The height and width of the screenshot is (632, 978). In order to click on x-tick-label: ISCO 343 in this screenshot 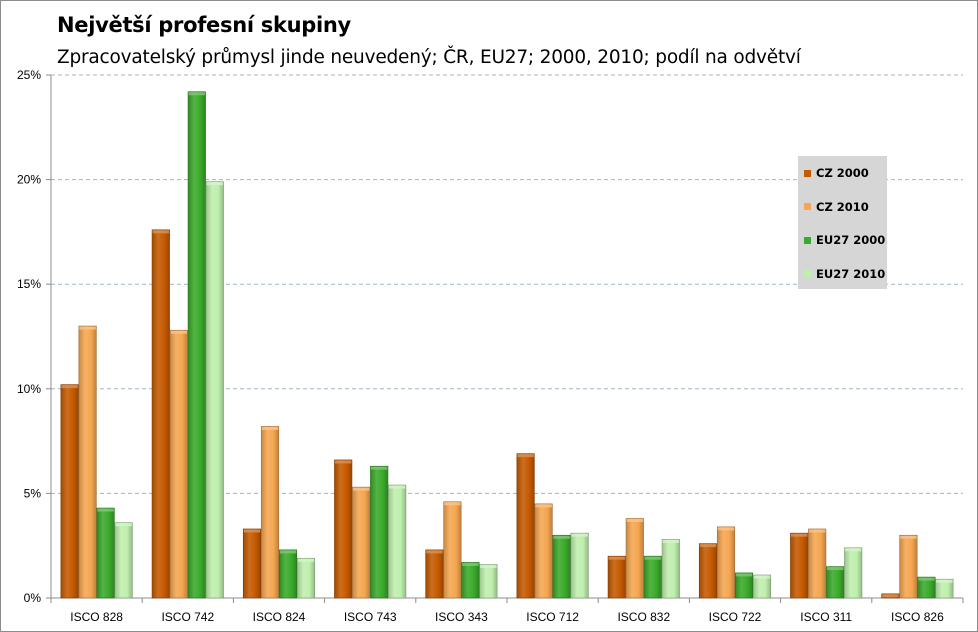, I will do `click(461, 617)`.